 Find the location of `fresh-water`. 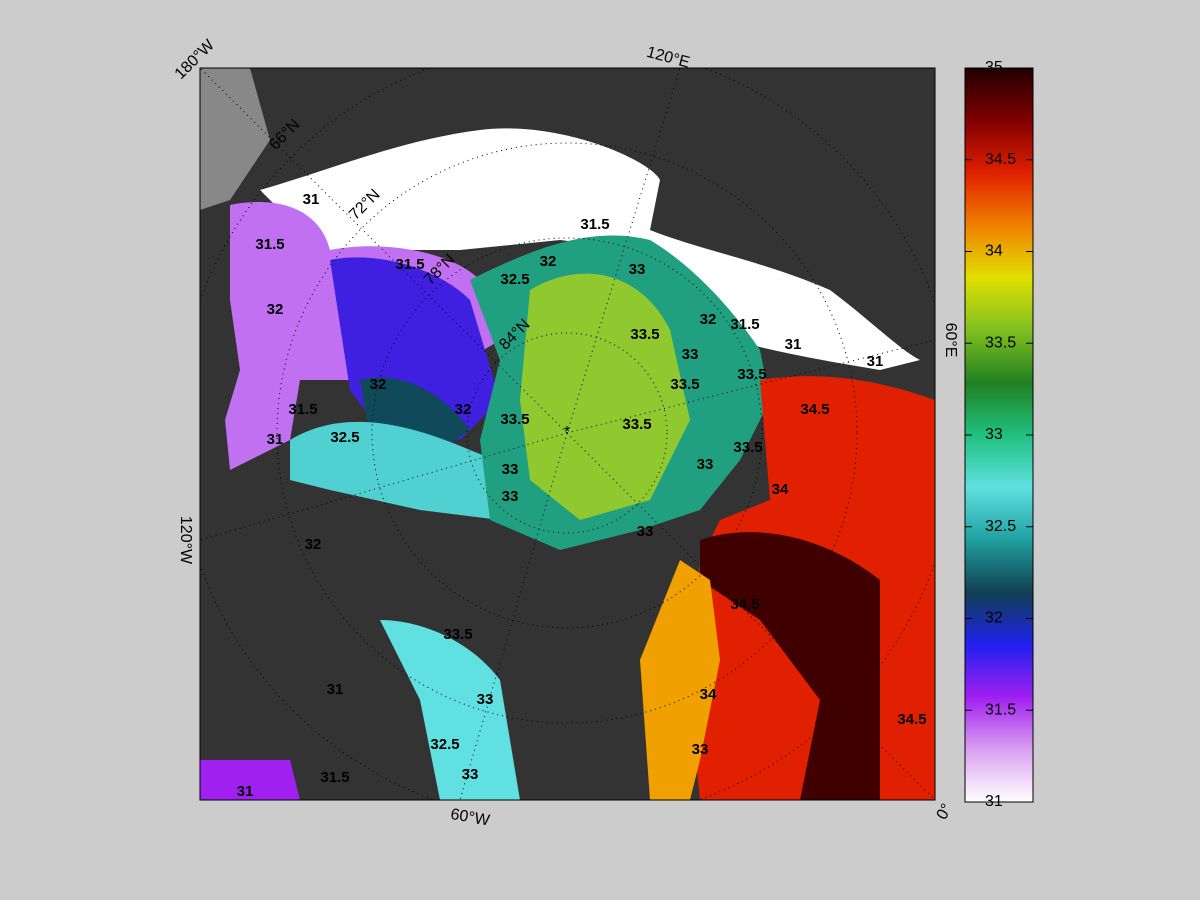

fresh-water is located at coordinates (250, 780).